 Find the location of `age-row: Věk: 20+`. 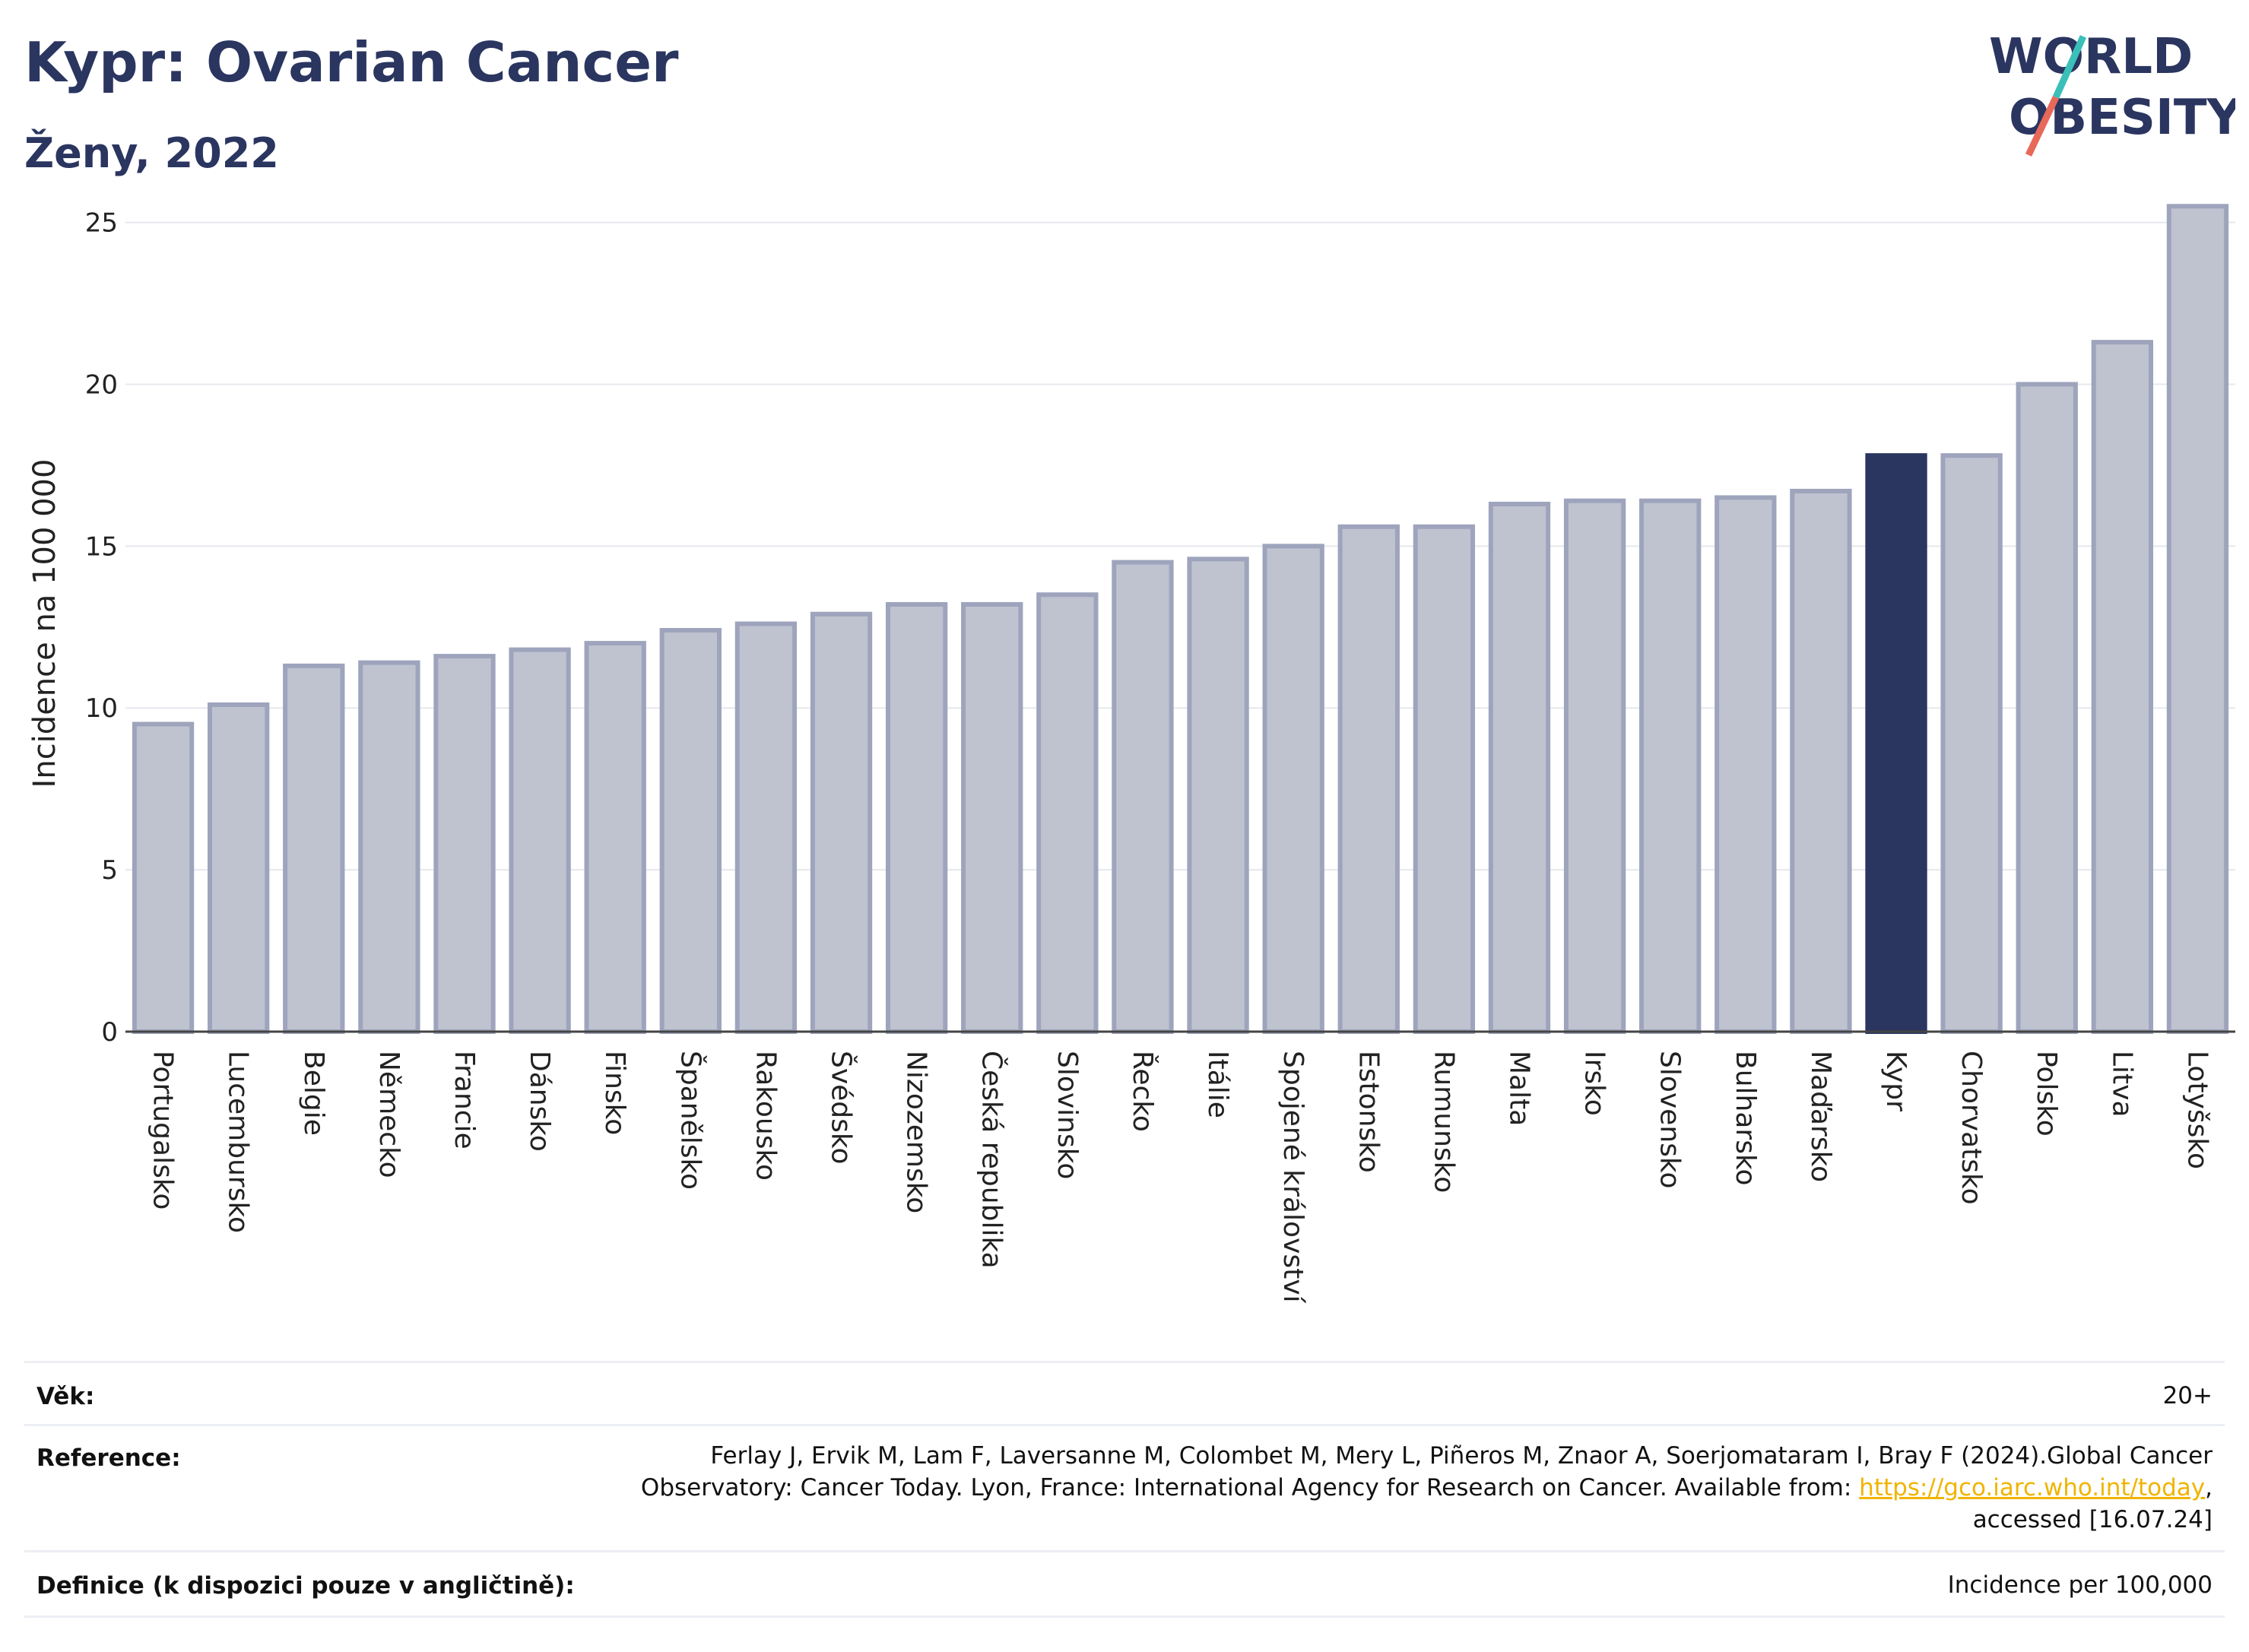

age-row: Věk: 20+ is located at coordinates (1124, 1393).